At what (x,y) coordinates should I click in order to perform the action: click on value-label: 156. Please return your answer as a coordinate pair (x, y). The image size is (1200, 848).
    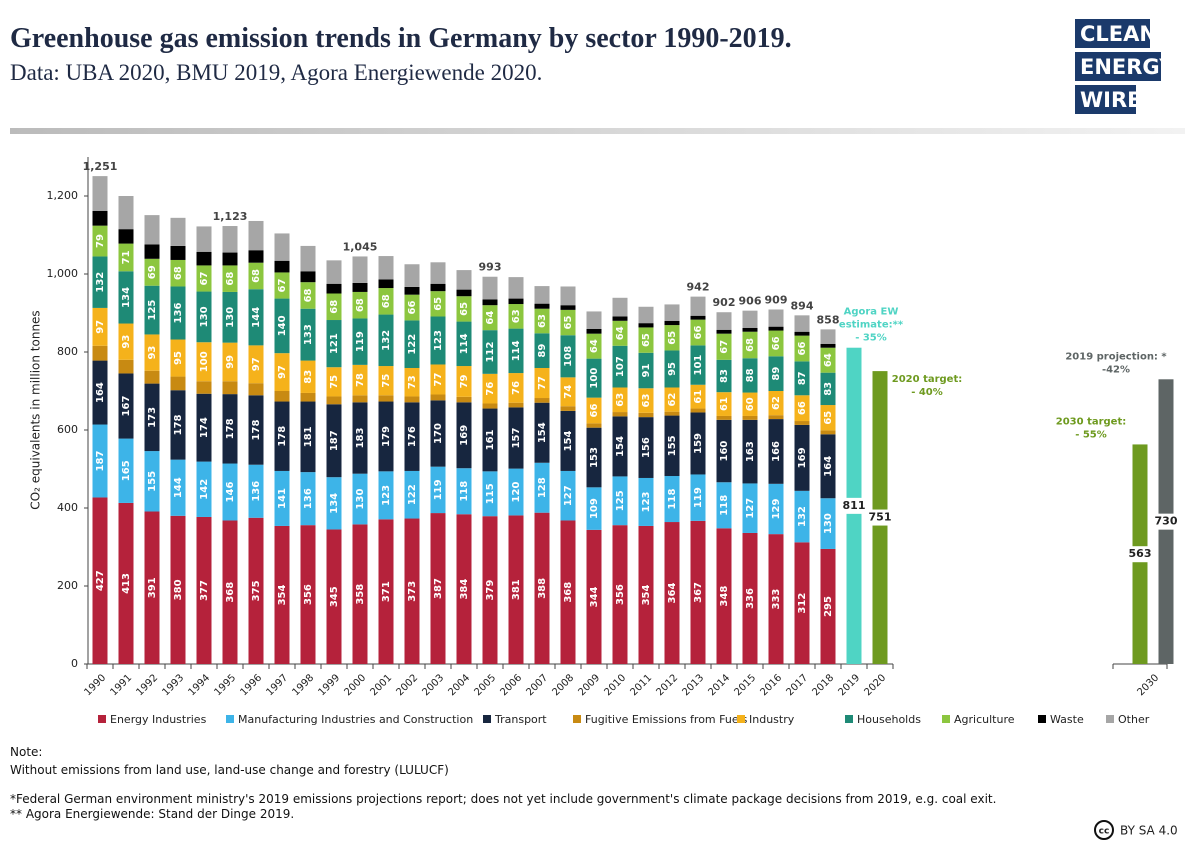
    Looking at the image, I should click on (646, 447).